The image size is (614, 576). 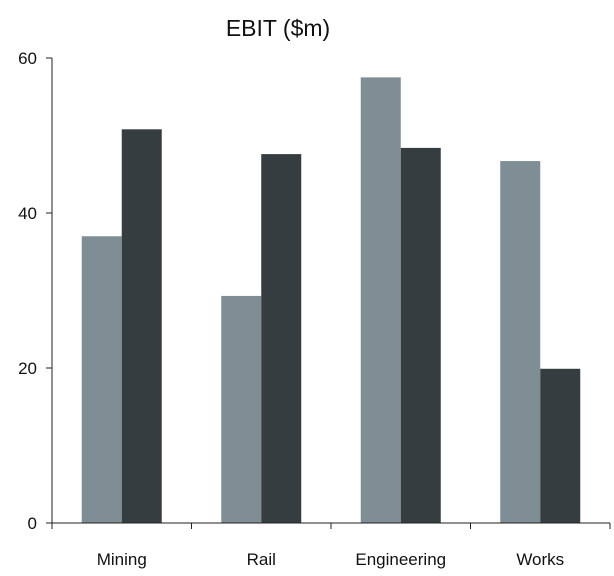 What do you see at coordinates (32, 523) in the screenshot?
I see `y-tick-label: 0` at bounding box center [32, 523].